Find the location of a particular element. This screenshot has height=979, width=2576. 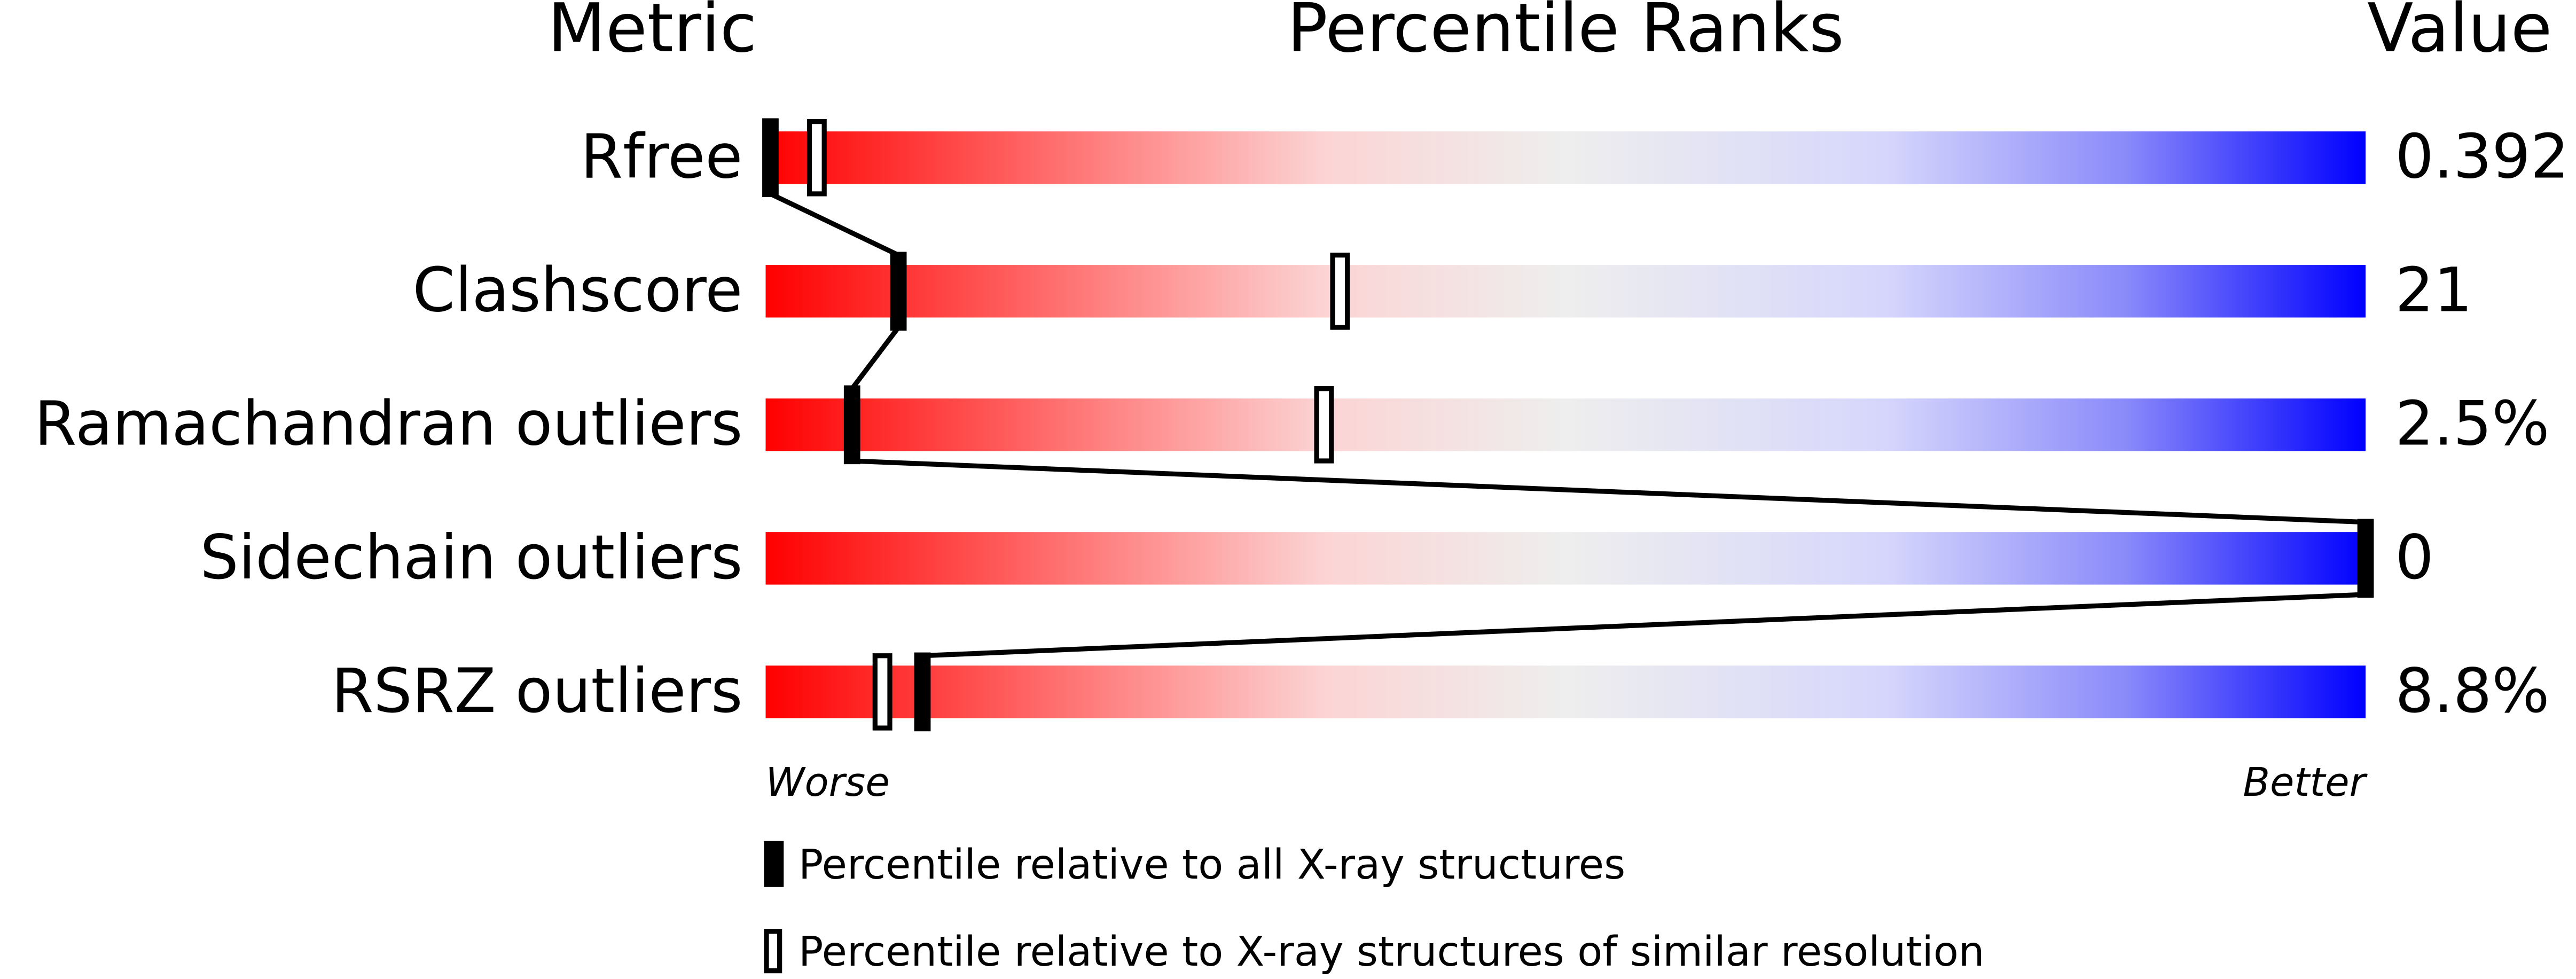

metric-label: Sidechain outliers is located at coordinates (471, 557).